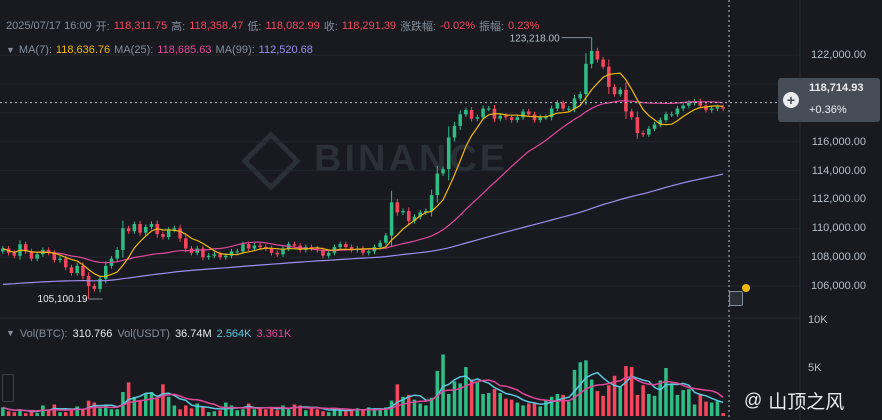 The height and width of the screenshot is (420, 882). What do you see at coordinates (292, 26) in the screenshot?
I see `low-value: 118,082.99` at bounding box center [292, 26].